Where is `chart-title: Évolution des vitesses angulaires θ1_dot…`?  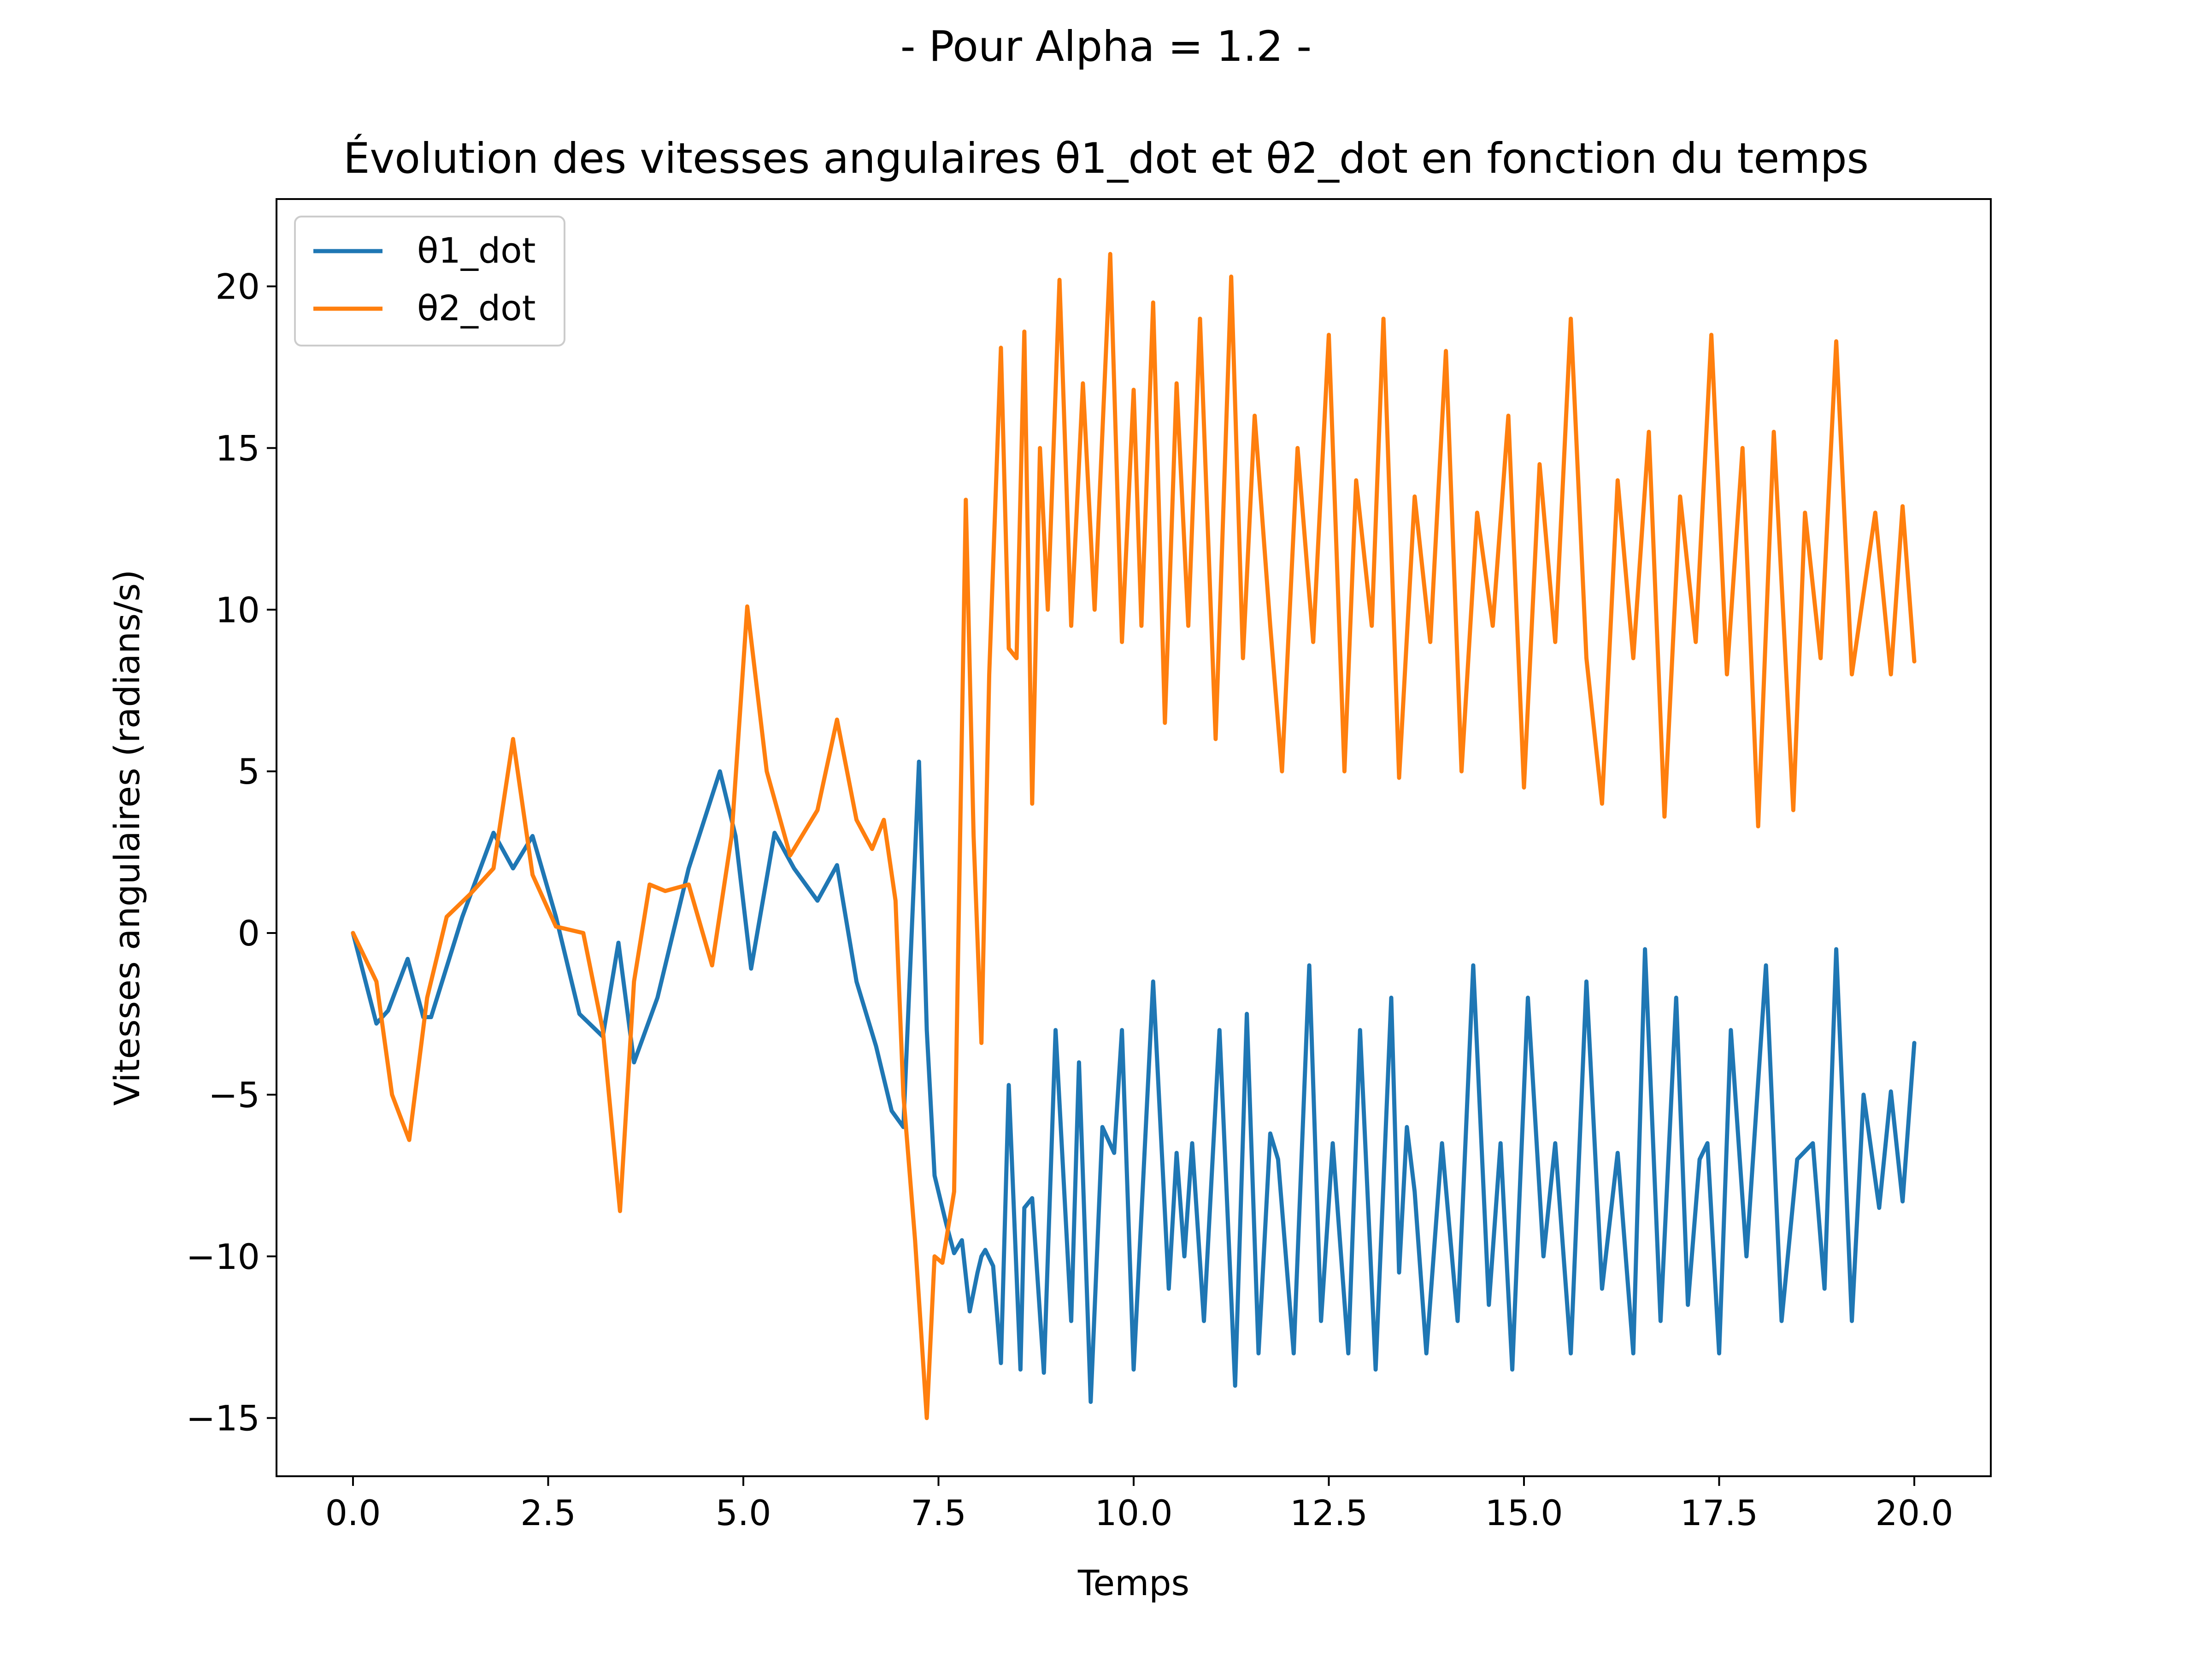
chart-title: Évolution des vitesses angulaires θ1_dot… is located at coordinates (1106, 158).